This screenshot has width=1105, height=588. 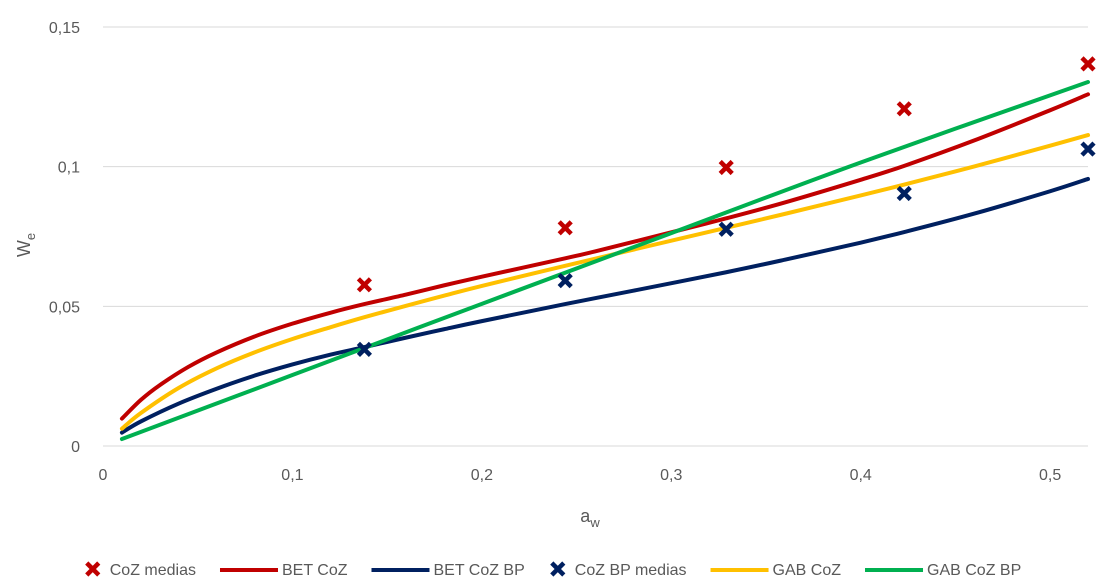 I want to click on y-axis-label: We, so click(x=26, y=245).